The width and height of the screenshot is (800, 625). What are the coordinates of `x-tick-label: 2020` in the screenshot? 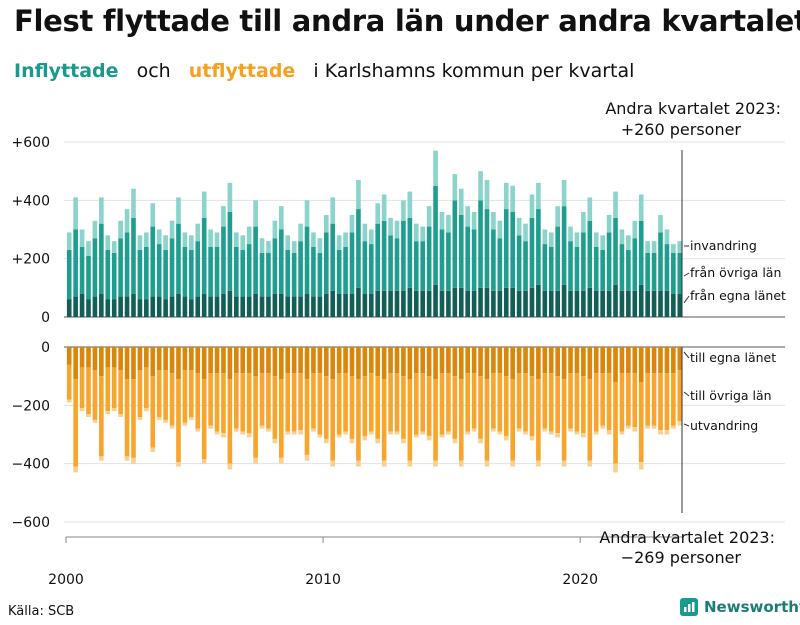 It's located at (580, 580).